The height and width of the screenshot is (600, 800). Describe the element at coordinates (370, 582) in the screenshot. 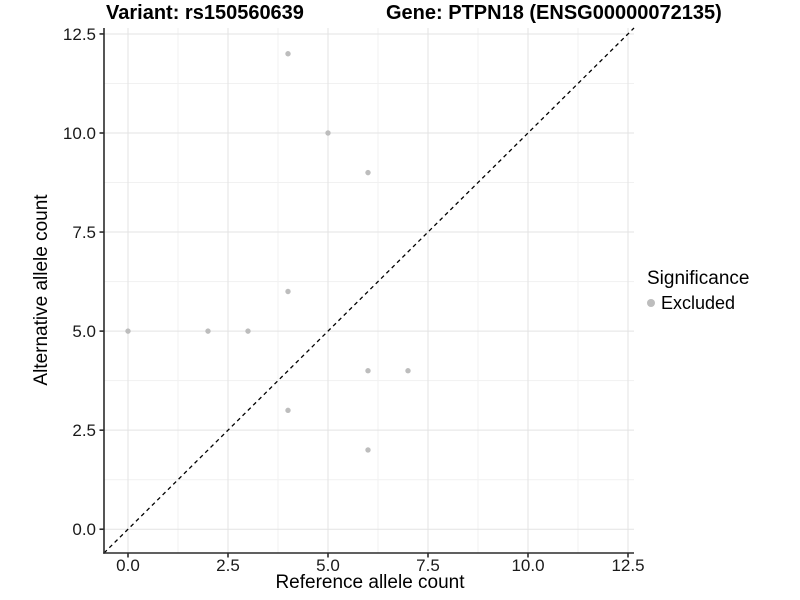

I see `x-axis-title: Reference allele count` at that location.